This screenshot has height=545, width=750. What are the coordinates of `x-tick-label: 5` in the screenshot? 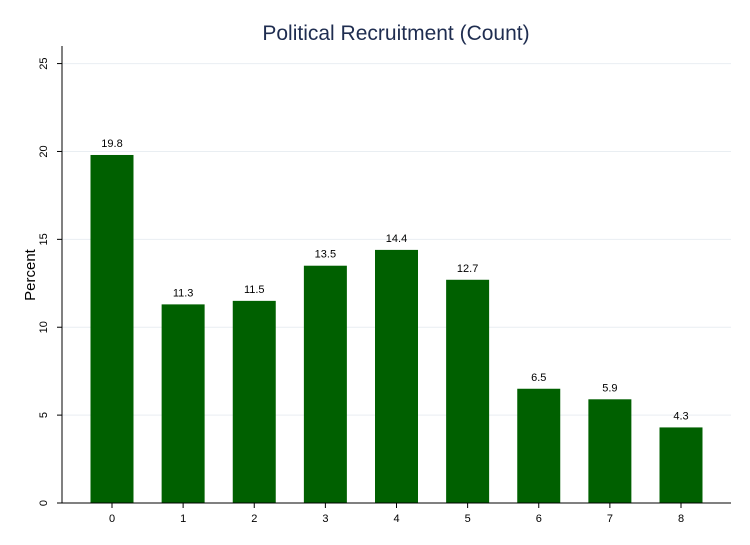 It's located at (468, 519).